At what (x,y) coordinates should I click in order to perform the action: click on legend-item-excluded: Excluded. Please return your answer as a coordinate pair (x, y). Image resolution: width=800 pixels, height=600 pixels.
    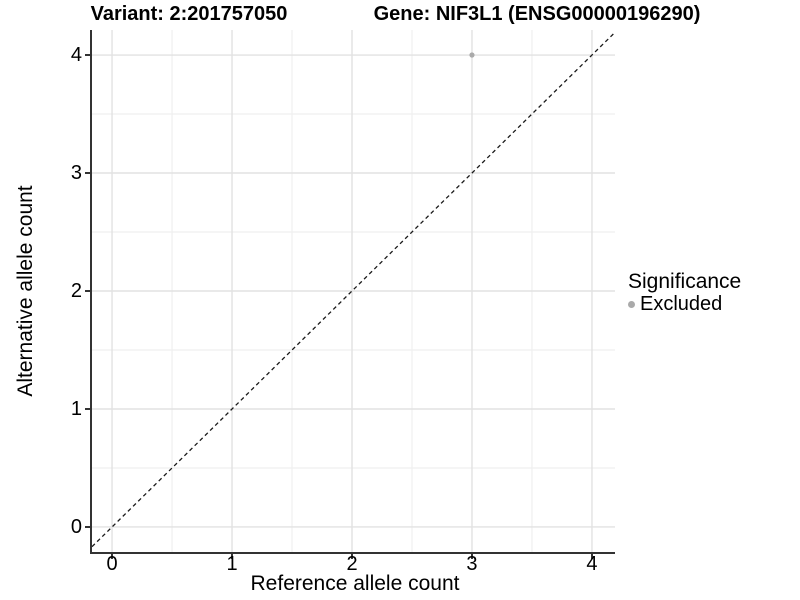
    Looking at the image, I should click on (684, 304).